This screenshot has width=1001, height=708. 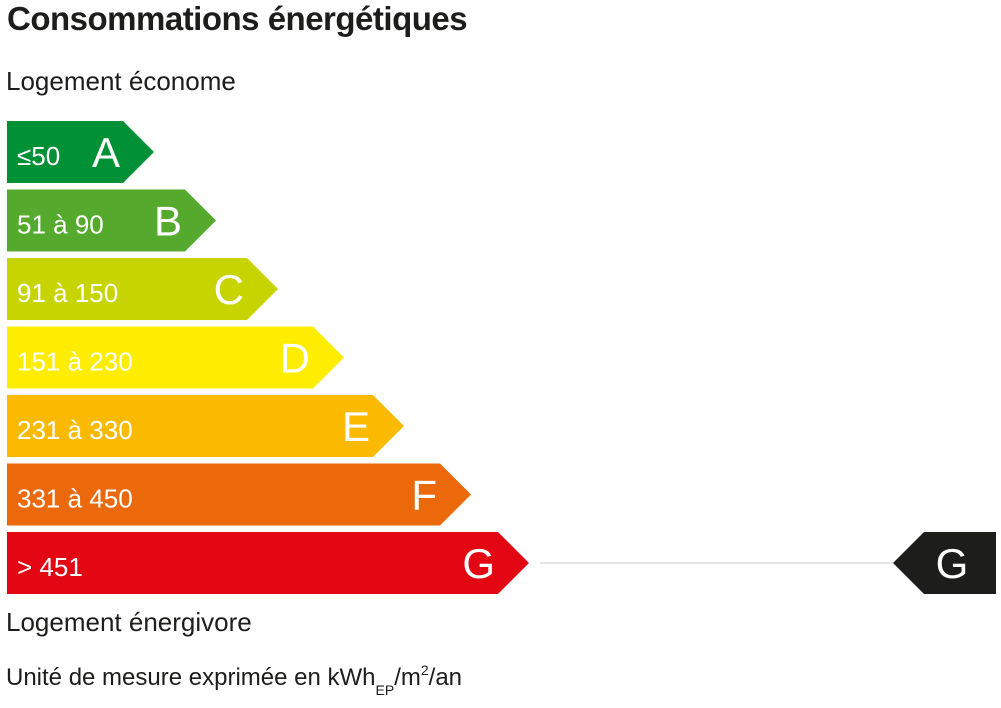 What do you see at coordinates (168, 221) in the screenshot?
I see `energy-class-letter: B` at bounding box center [168, 221].